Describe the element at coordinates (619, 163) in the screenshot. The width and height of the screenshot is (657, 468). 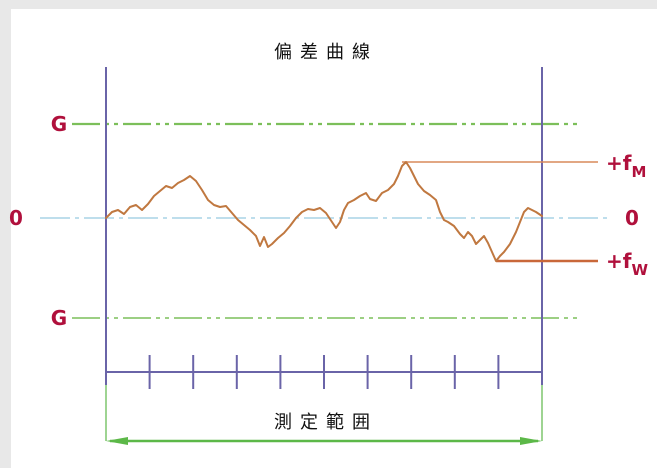
I see `fm-label-main: +f` at that location.